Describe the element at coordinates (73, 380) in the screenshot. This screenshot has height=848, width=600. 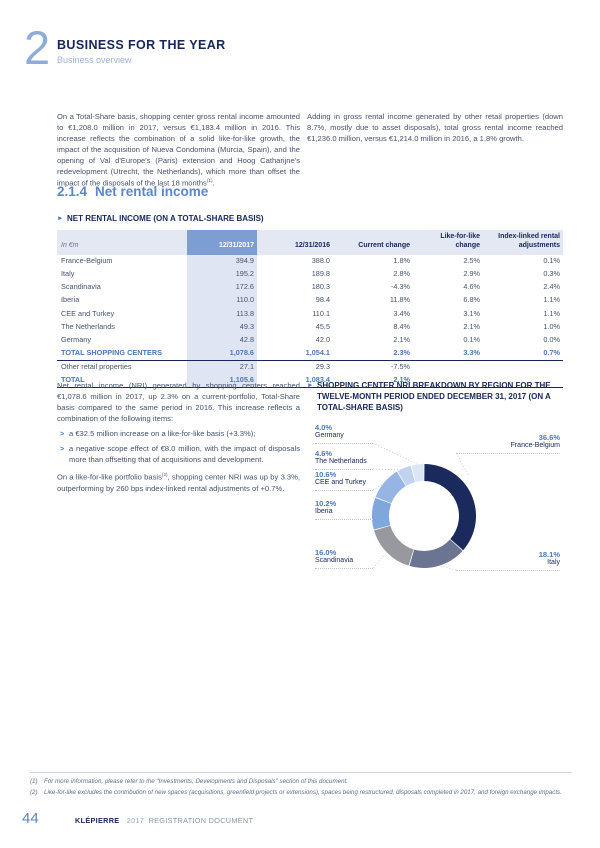
I see `cell-region: TOTAL` at that location.